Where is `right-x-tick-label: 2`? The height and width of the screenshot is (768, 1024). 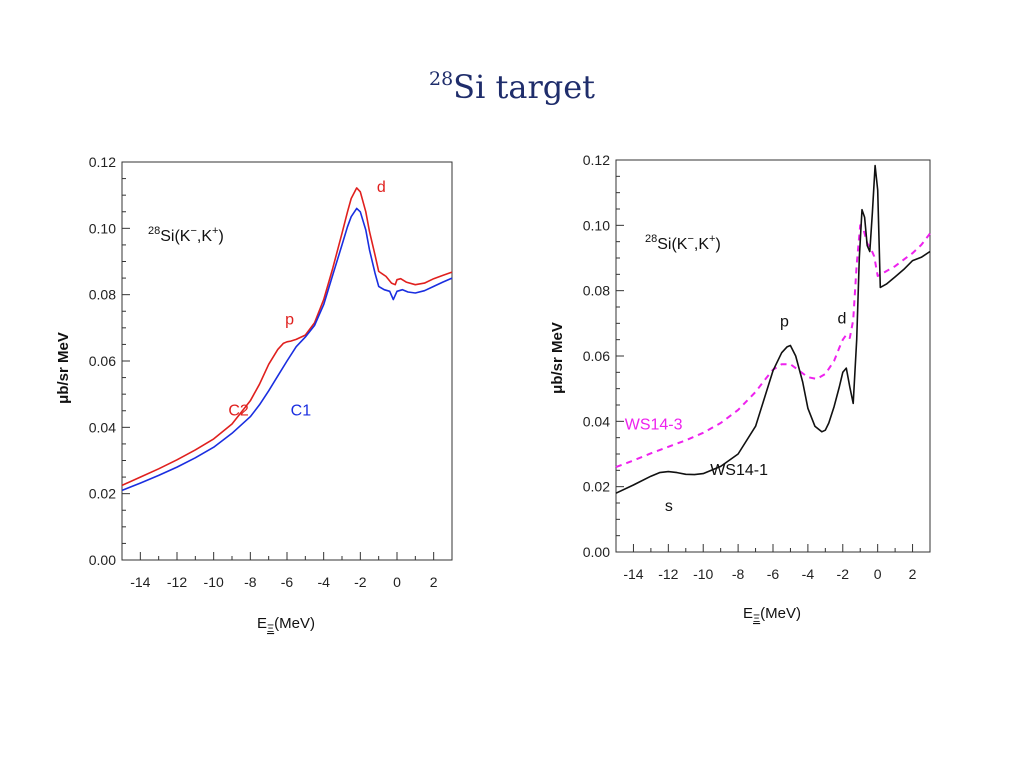 right-x-tick-label: 2 is located at coordinates (913, 574).